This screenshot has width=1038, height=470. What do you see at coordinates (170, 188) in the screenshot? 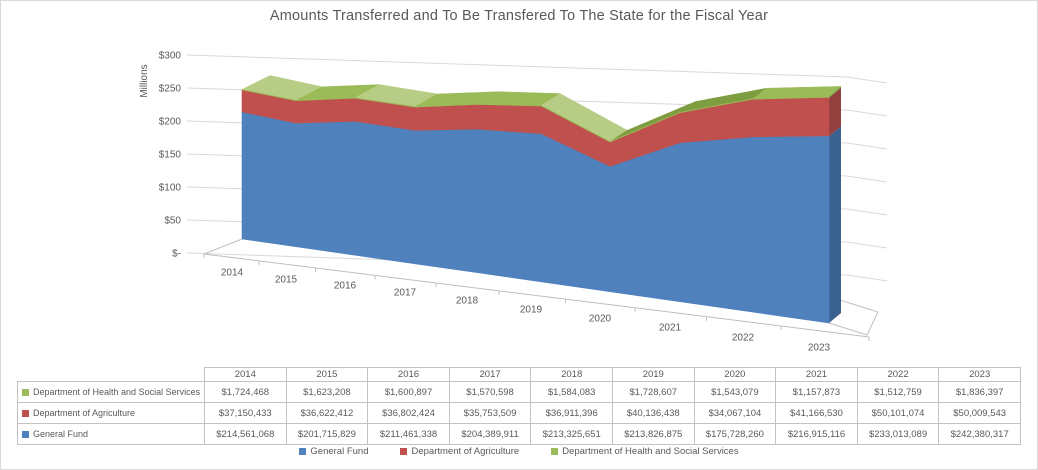
I see `y-axis-tick-label: $100` at bounding box center [170, 188].